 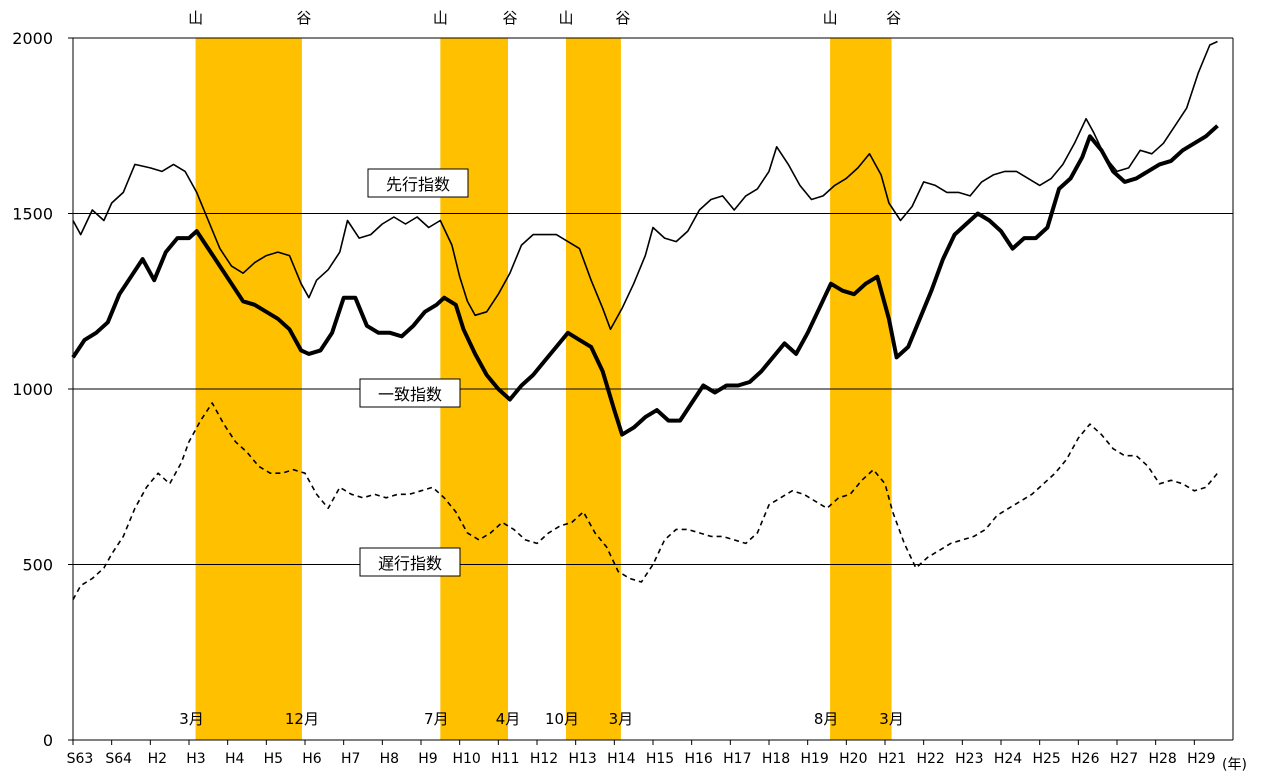 I want to click on peak-month-label: 10月, so click(x=562, y=719).